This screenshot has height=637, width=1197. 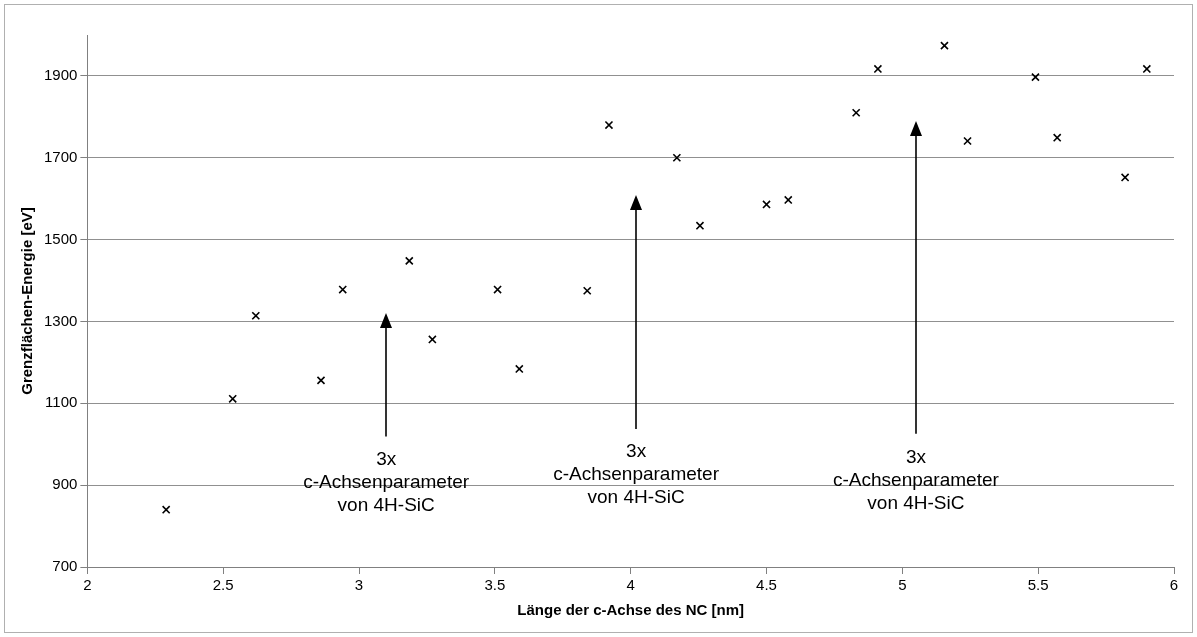 I want to click on y-tick-label: 1300, so click(x=60, y=320).